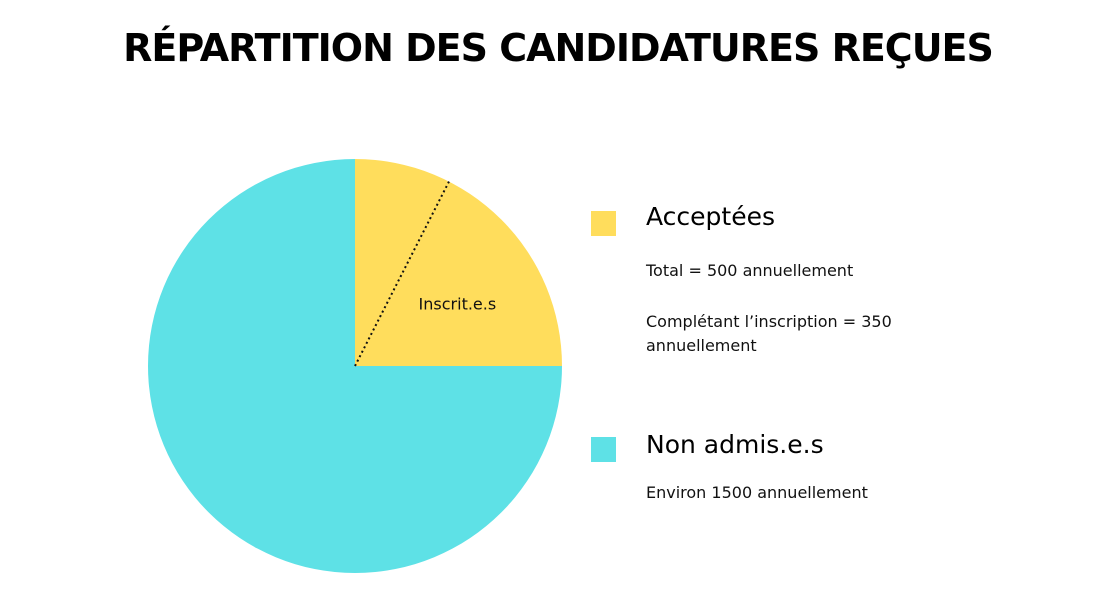  What do you see at coordinates (458, 262) in the screenshot?
I see `pie-slice-acceptees` at bounding box center [458, 262].